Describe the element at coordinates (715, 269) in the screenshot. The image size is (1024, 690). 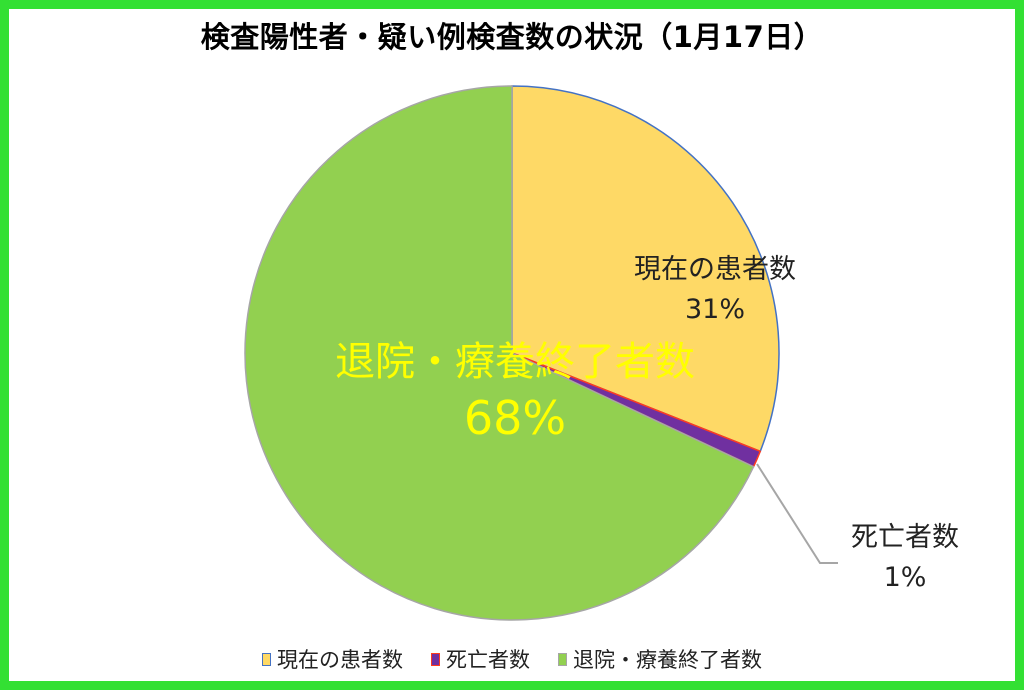
I see `label-current-patients-name: 現在の患者数` at that location.